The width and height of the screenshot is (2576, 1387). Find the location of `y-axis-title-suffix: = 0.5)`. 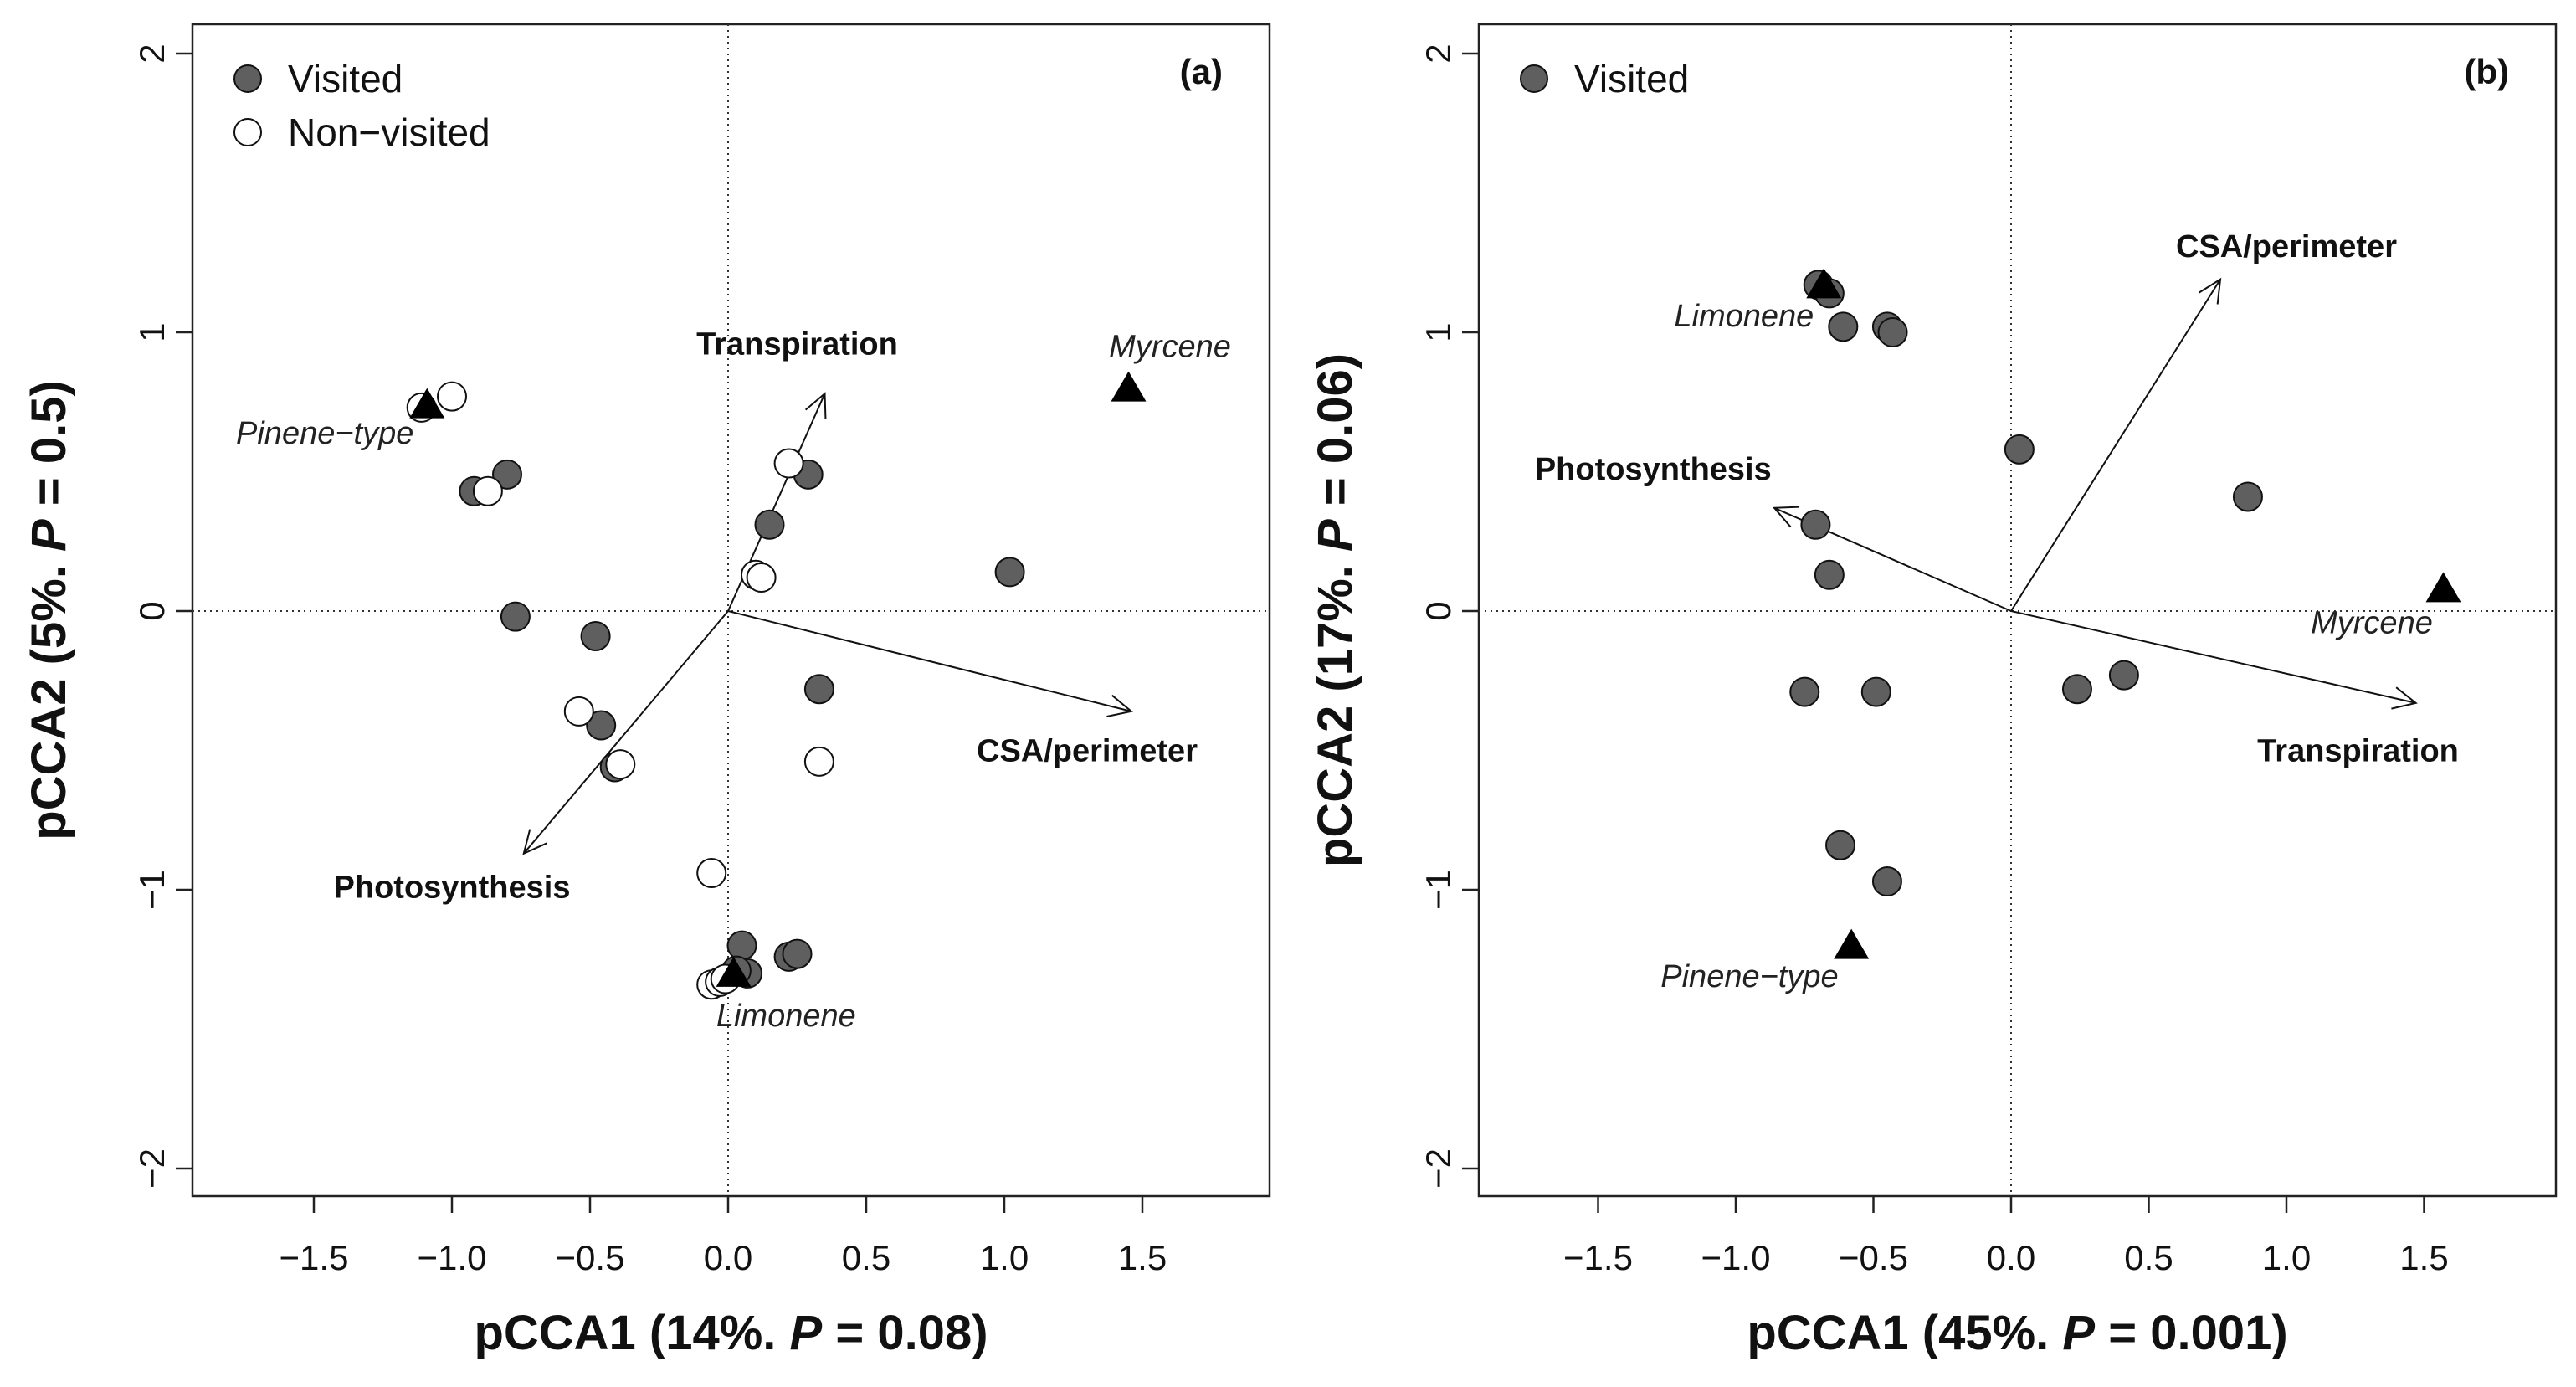

y-axis-title-suffix: = 0.5) is located at coordinates (49, 450).